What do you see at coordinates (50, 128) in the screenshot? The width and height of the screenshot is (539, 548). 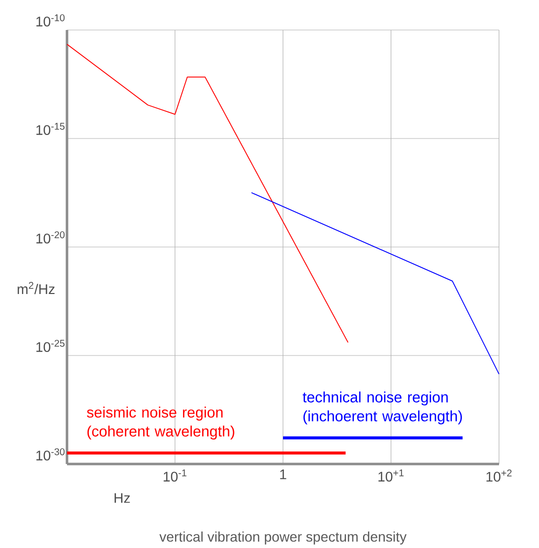 I see `y-tick-label: 10$^{-15}$` at bounding box center [50, 128].